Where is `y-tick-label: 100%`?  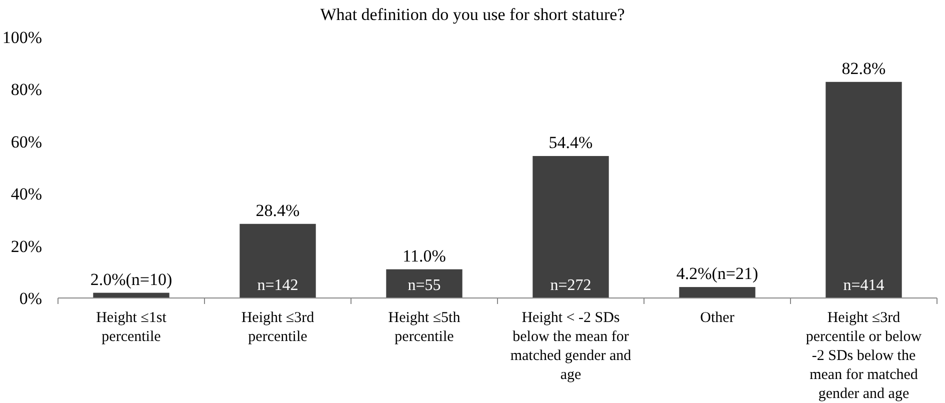 y-tick-label: 100% is located at coordinates (22, 37).